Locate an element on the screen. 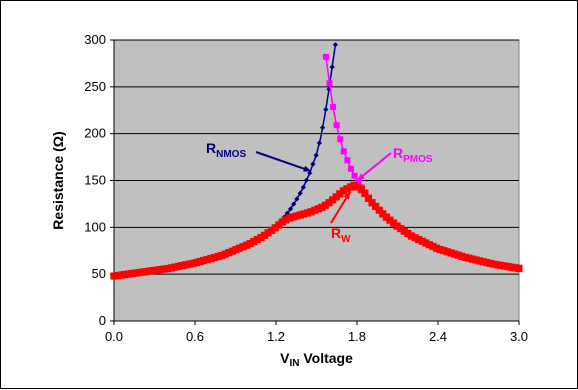 This screenshot has width=578, height=390. annotation-nmos: RNMOS is located at coordinates (259, 156).